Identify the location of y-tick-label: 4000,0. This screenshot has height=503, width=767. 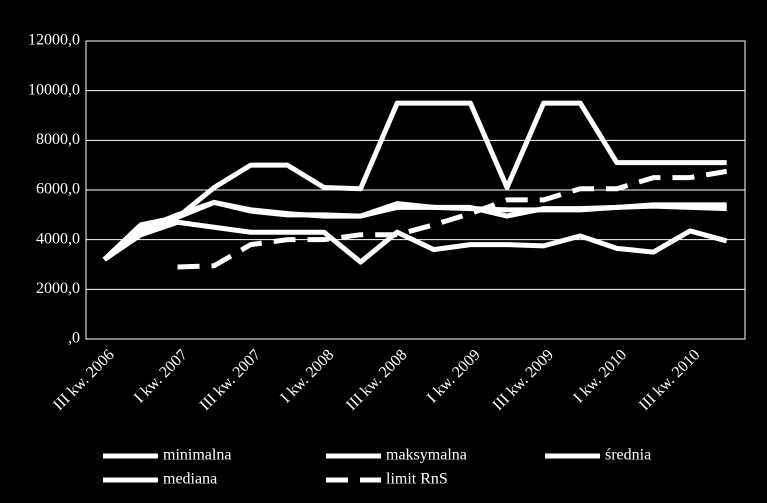
(58, 238).